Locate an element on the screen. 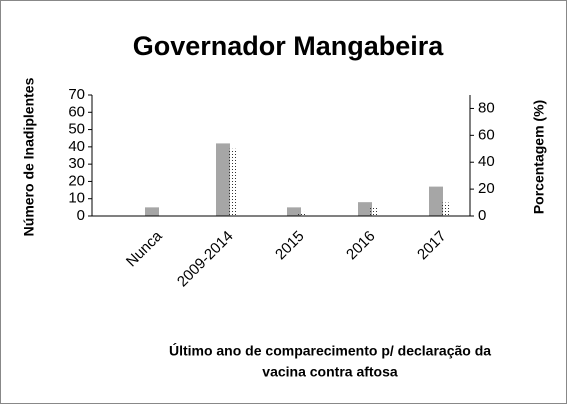 The width and height of the screenshot is (567, 404). y2-axis-label: Porcentagem (%) is located at coordinates (539, 157).